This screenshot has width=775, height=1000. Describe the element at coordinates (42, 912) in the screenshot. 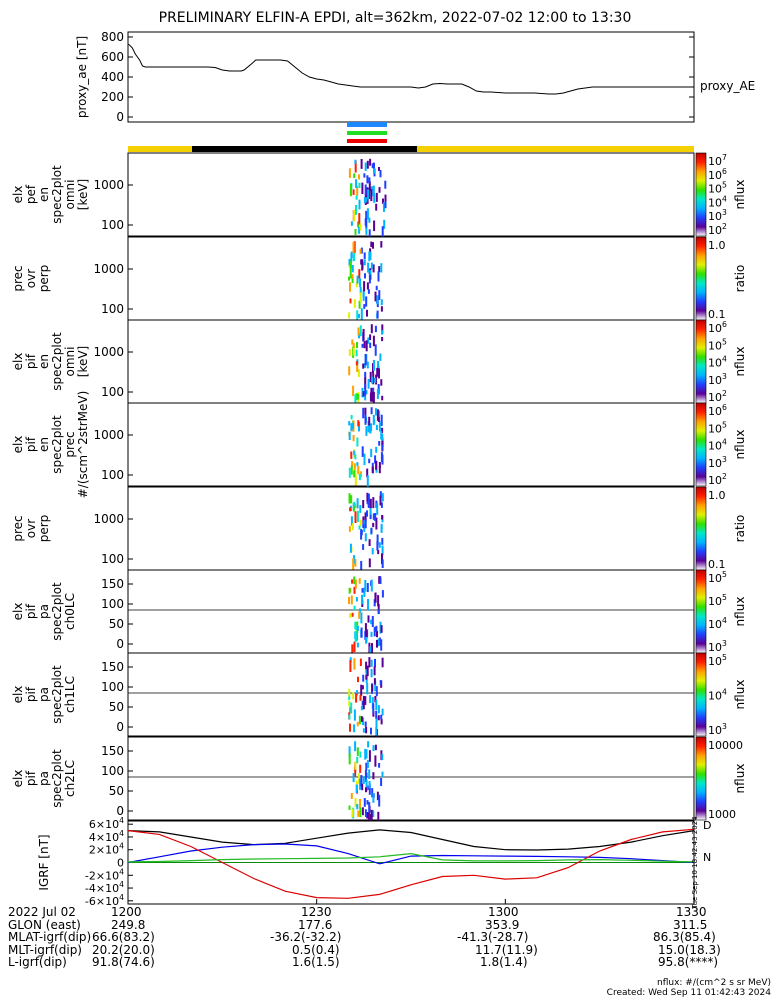

I see `footer-cell: 2022 Jul 02` at that location.